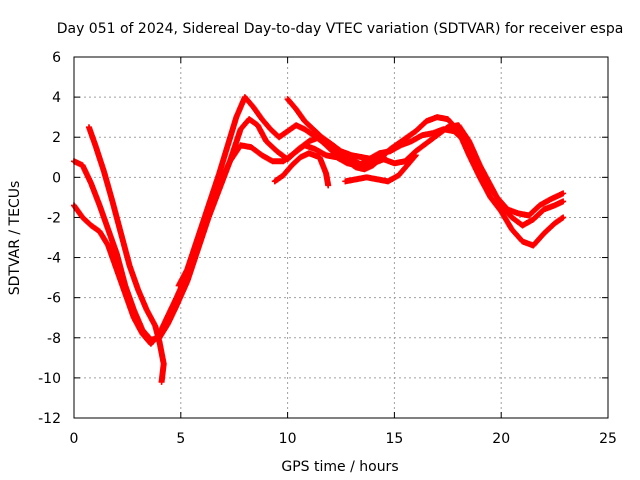  Describe the element at coordinates (74, 439) in the screenshot. I see `x-tick-label: 0` at that location.